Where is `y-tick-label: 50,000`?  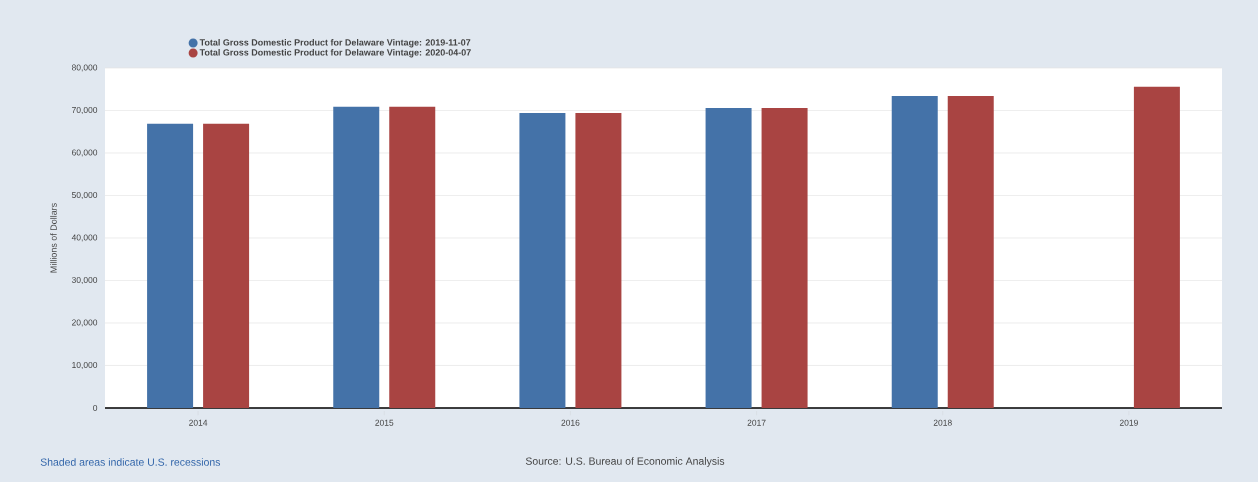
y-tick-label: 50,000 is located at coordinates (84, 195).